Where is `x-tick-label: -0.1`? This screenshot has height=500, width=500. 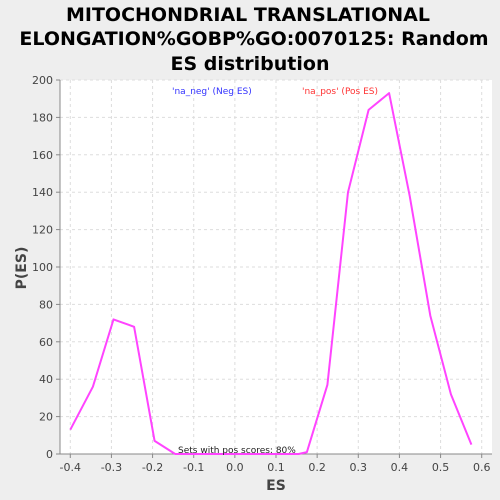
x-tick-label: -0.1 is located at coordinates (193, 467).